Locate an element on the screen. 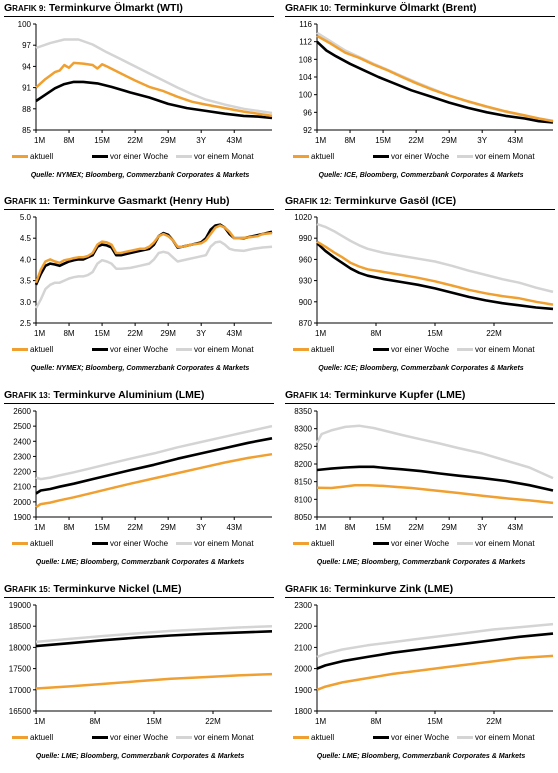 This screenshot has height=773, width=558. y-tick-label: 1900 is located at coordinates (303, 690).